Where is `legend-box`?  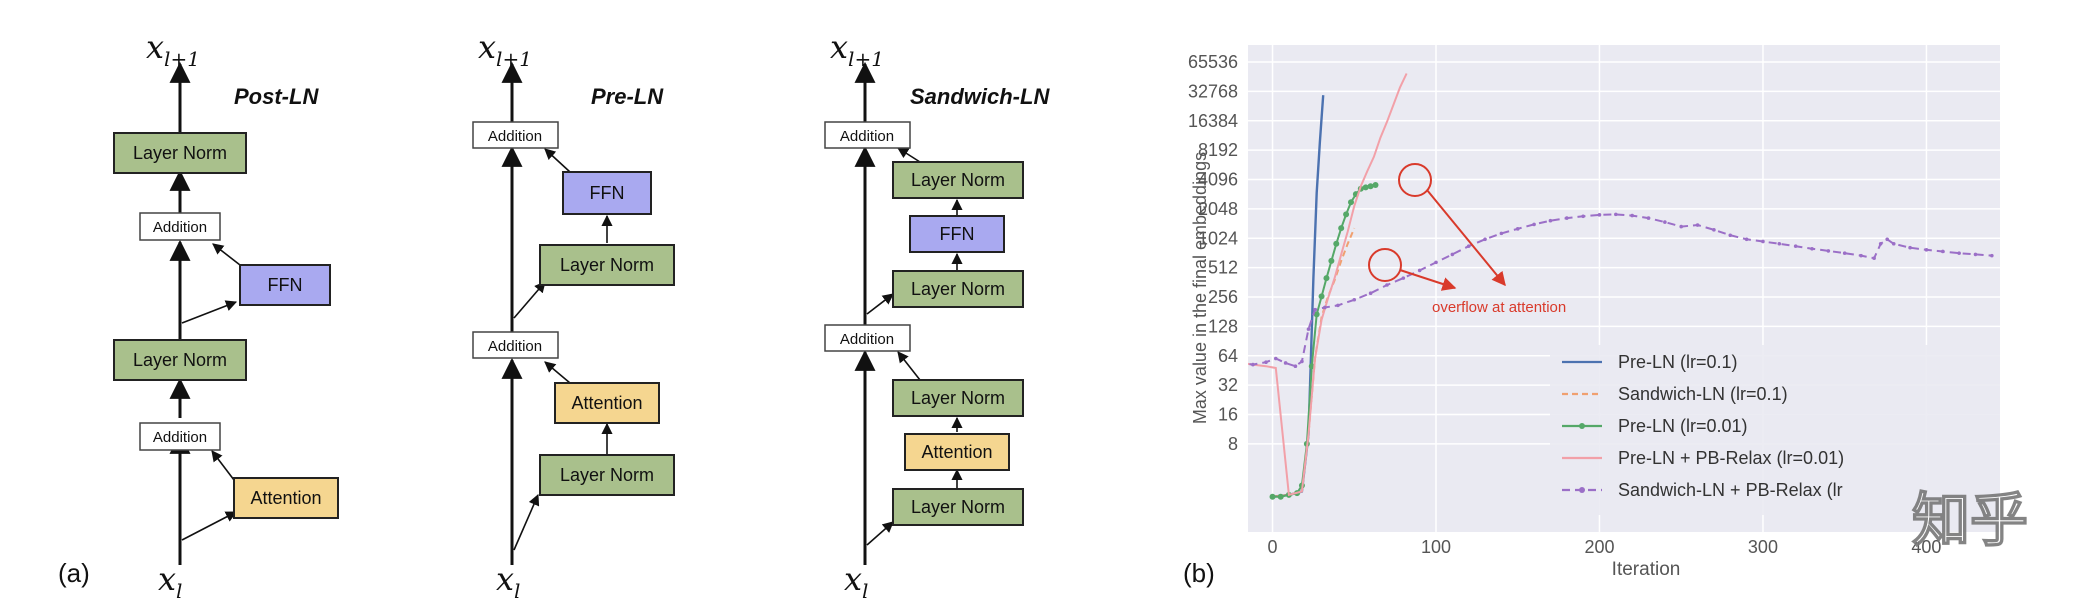
legend-box is located at coordinates (1775, 430).